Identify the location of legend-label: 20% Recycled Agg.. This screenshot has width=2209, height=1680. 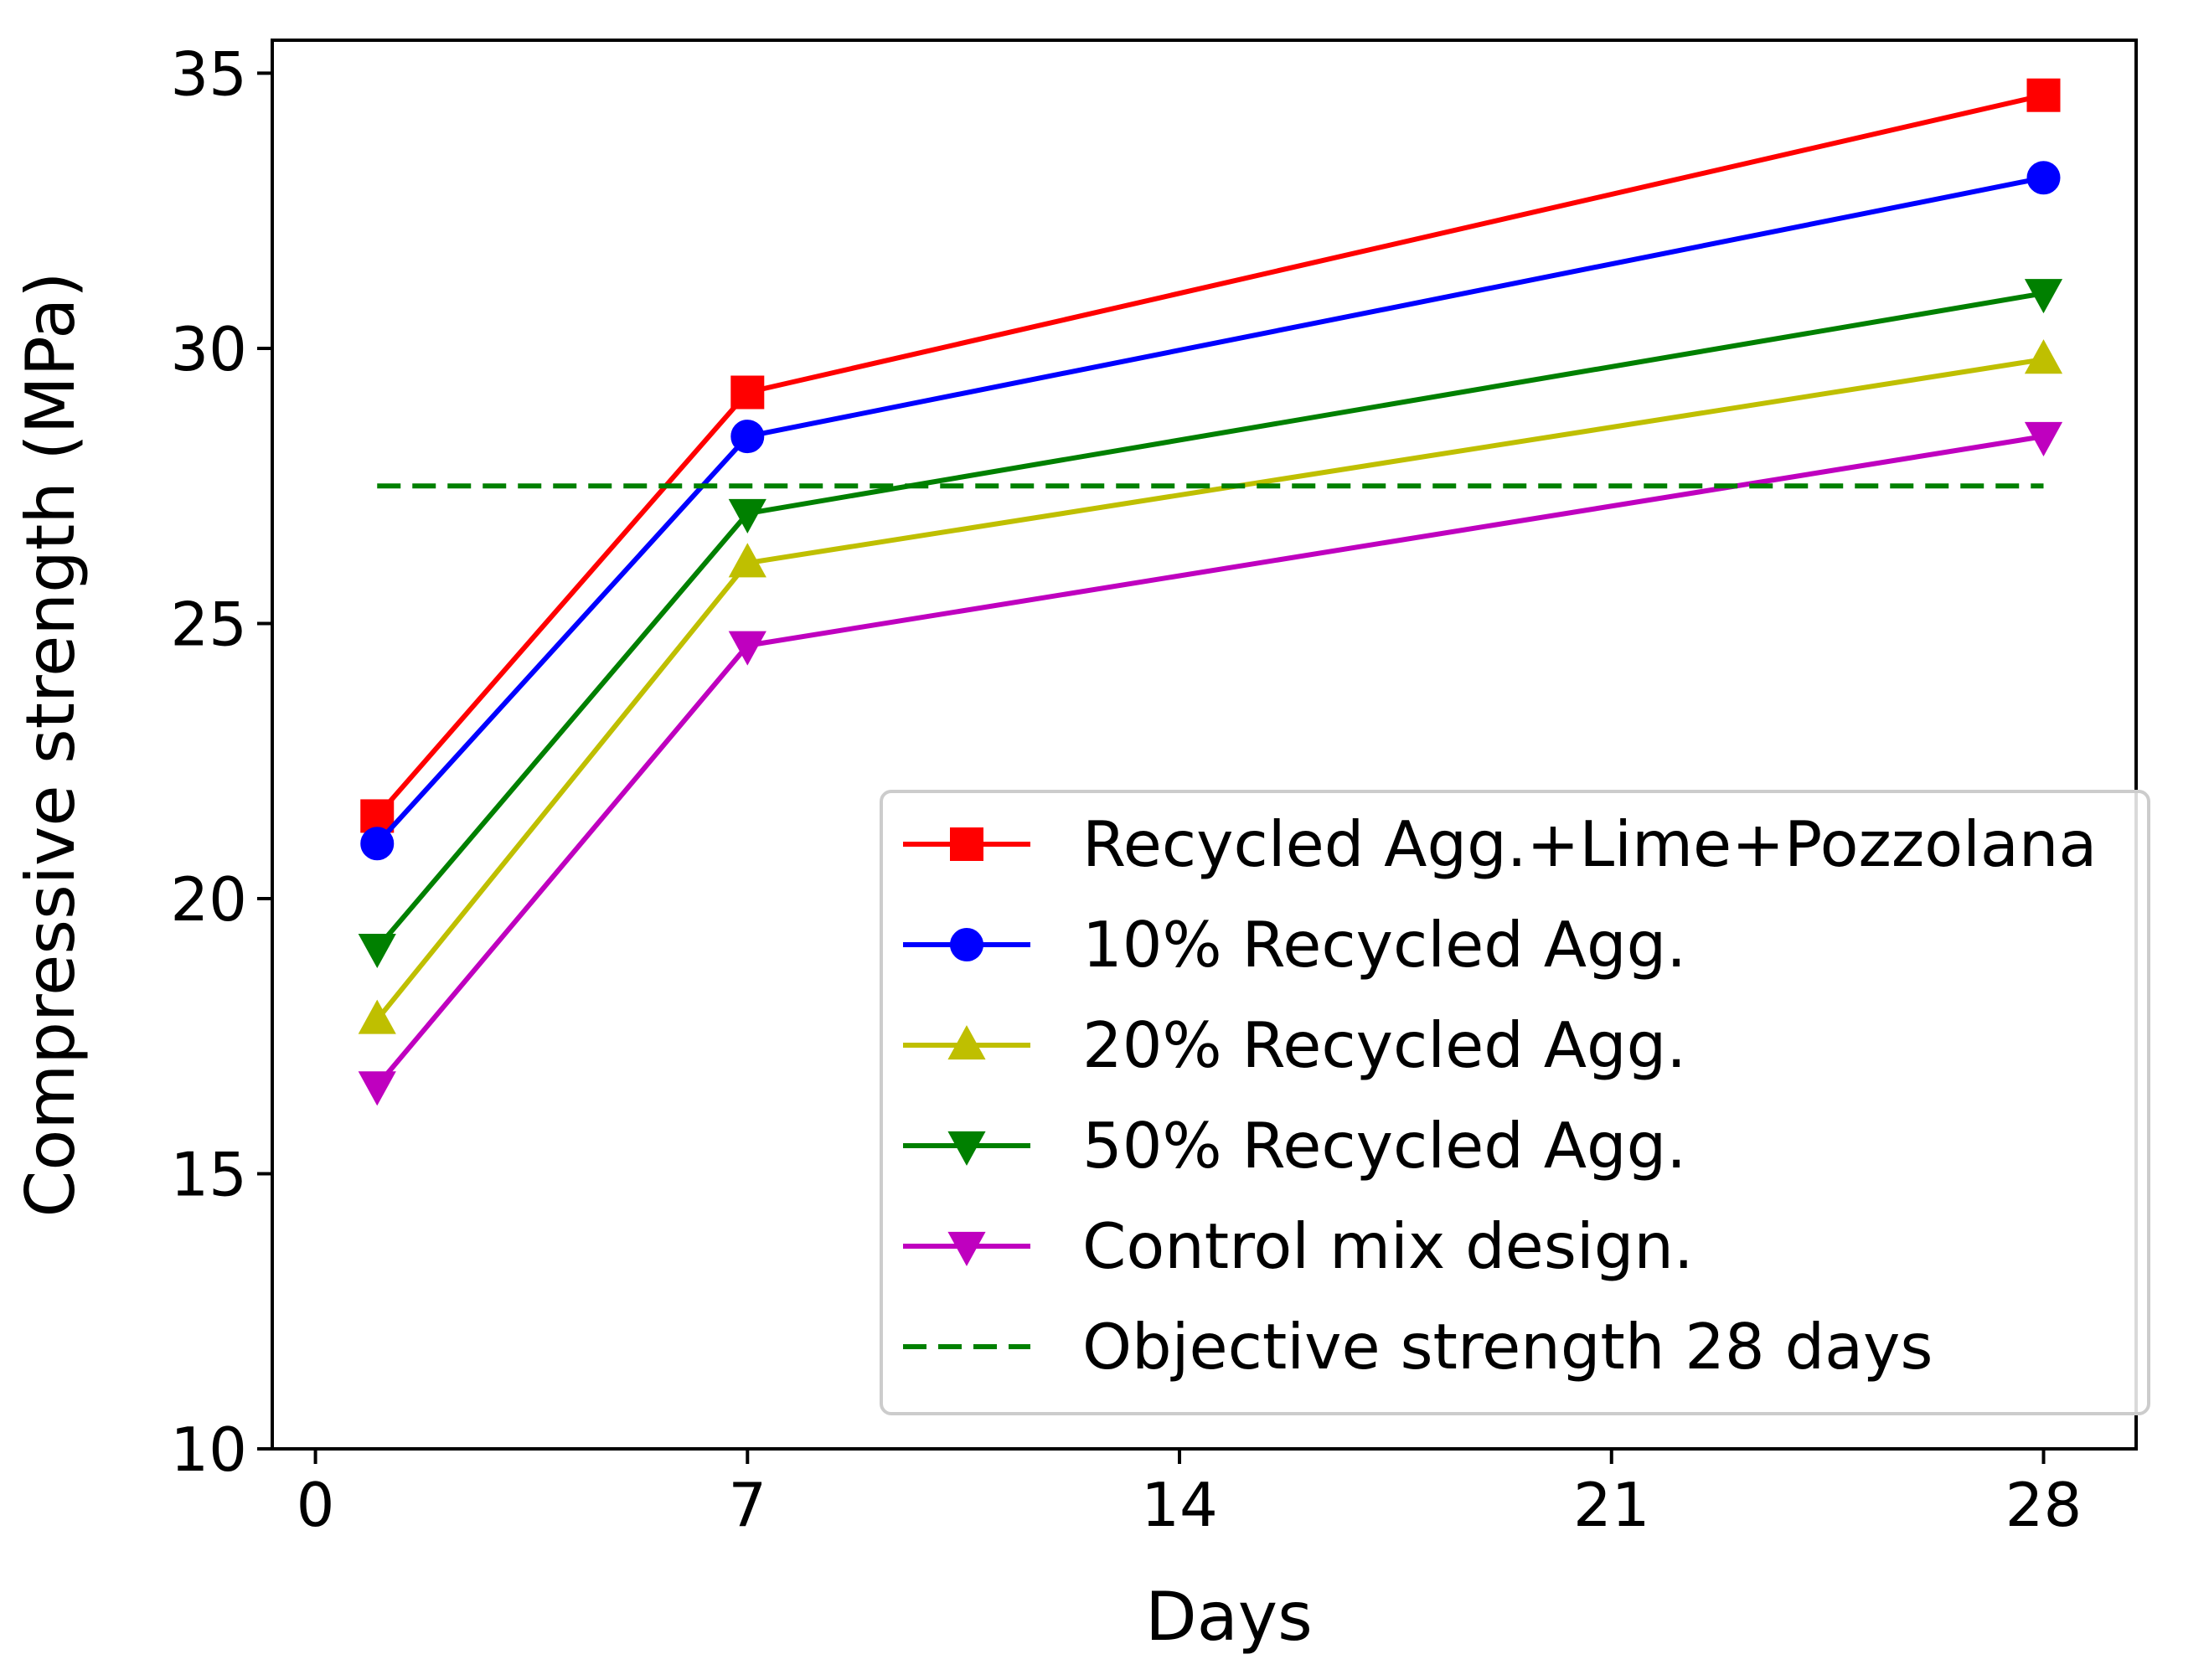
(1384, 1045).